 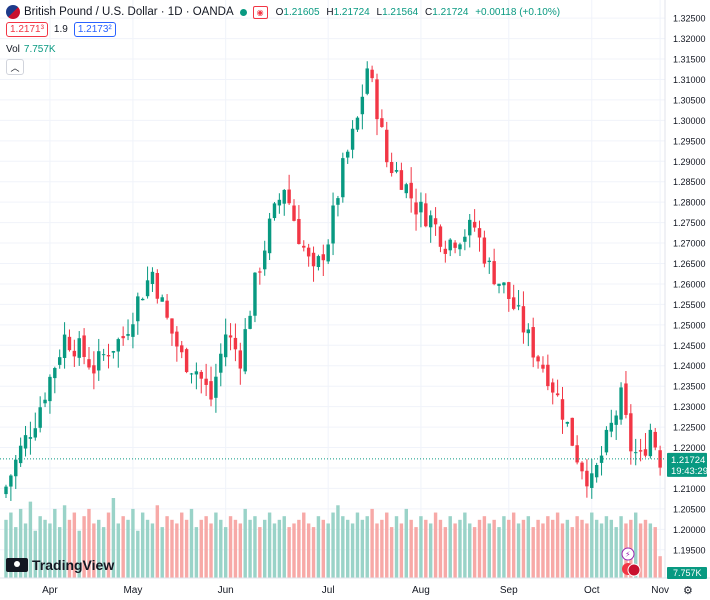 I want to click on buy-button: 1.2173², so click(x=94, y=29).